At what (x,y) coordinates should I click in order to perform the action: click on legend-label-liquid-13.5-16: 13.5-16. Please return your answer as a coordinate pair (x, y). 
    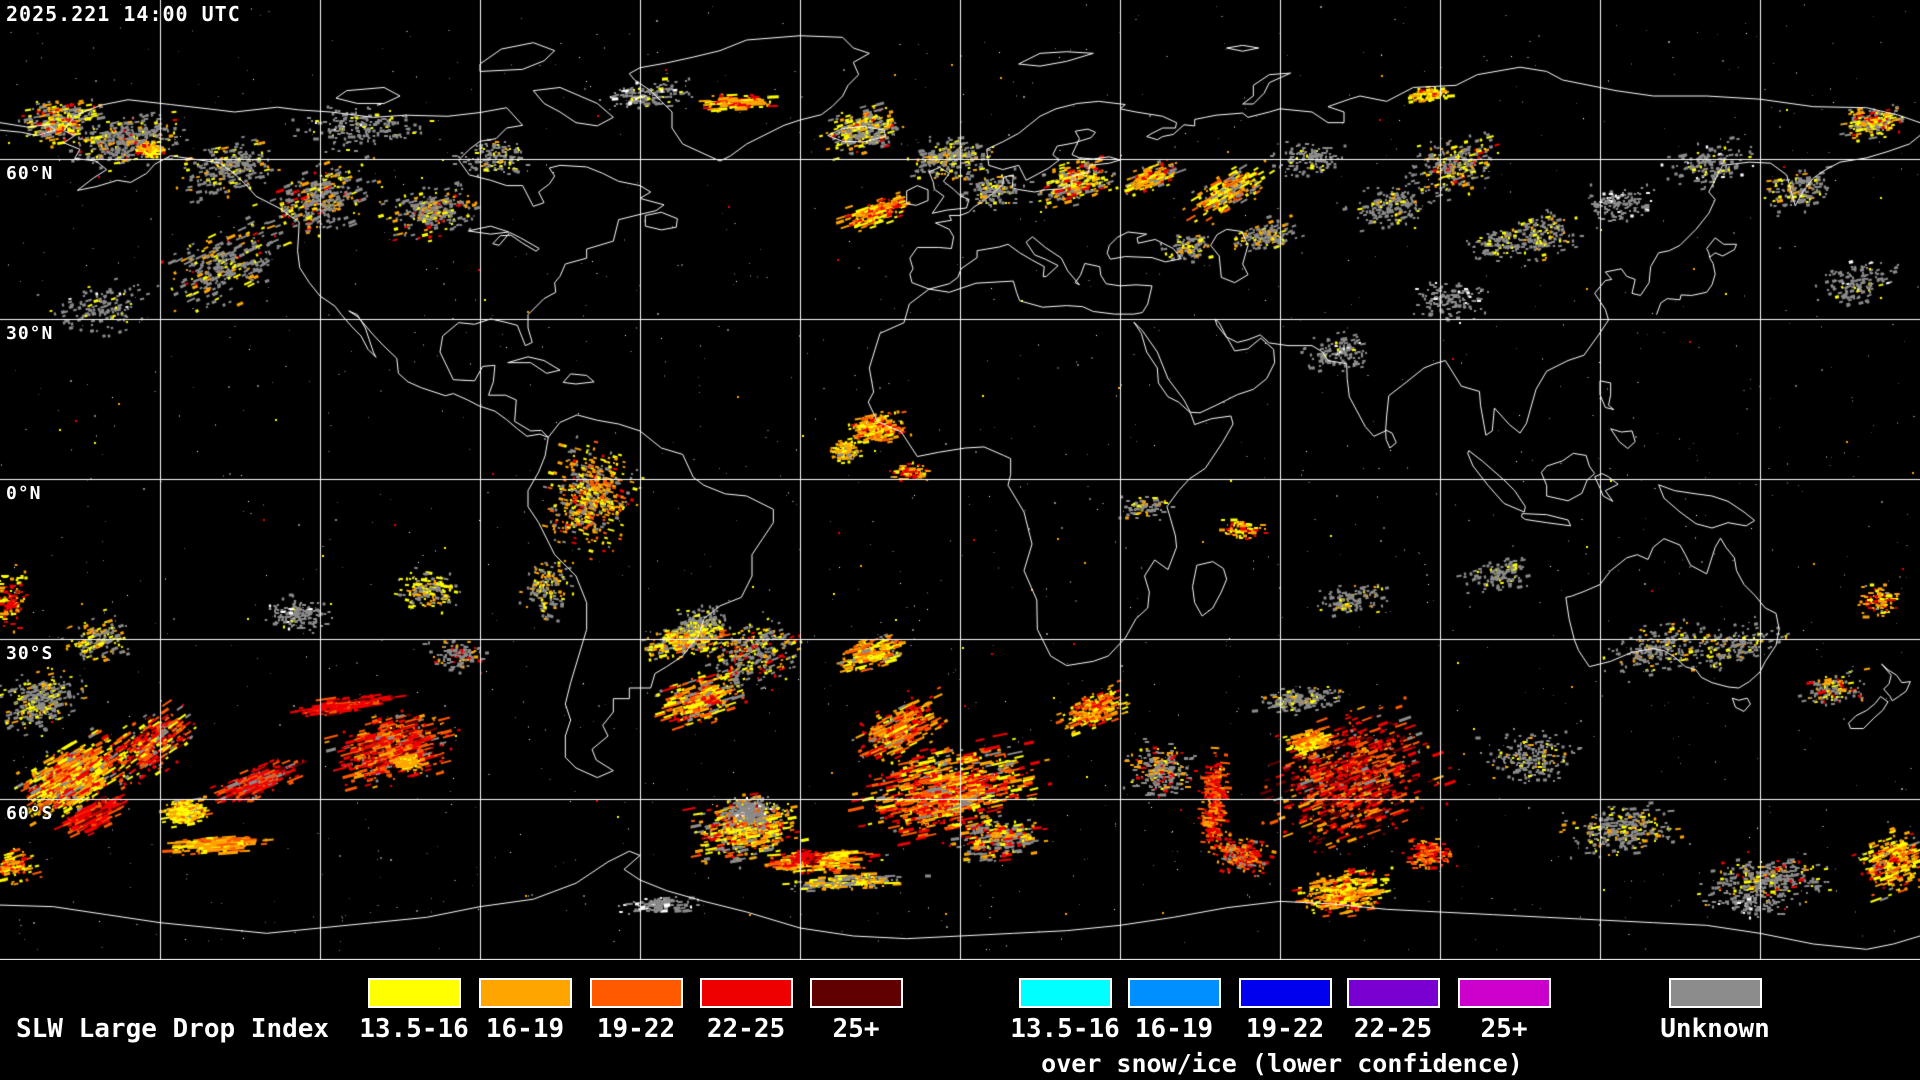
    Looking at the image, I should click on (414, 1029).